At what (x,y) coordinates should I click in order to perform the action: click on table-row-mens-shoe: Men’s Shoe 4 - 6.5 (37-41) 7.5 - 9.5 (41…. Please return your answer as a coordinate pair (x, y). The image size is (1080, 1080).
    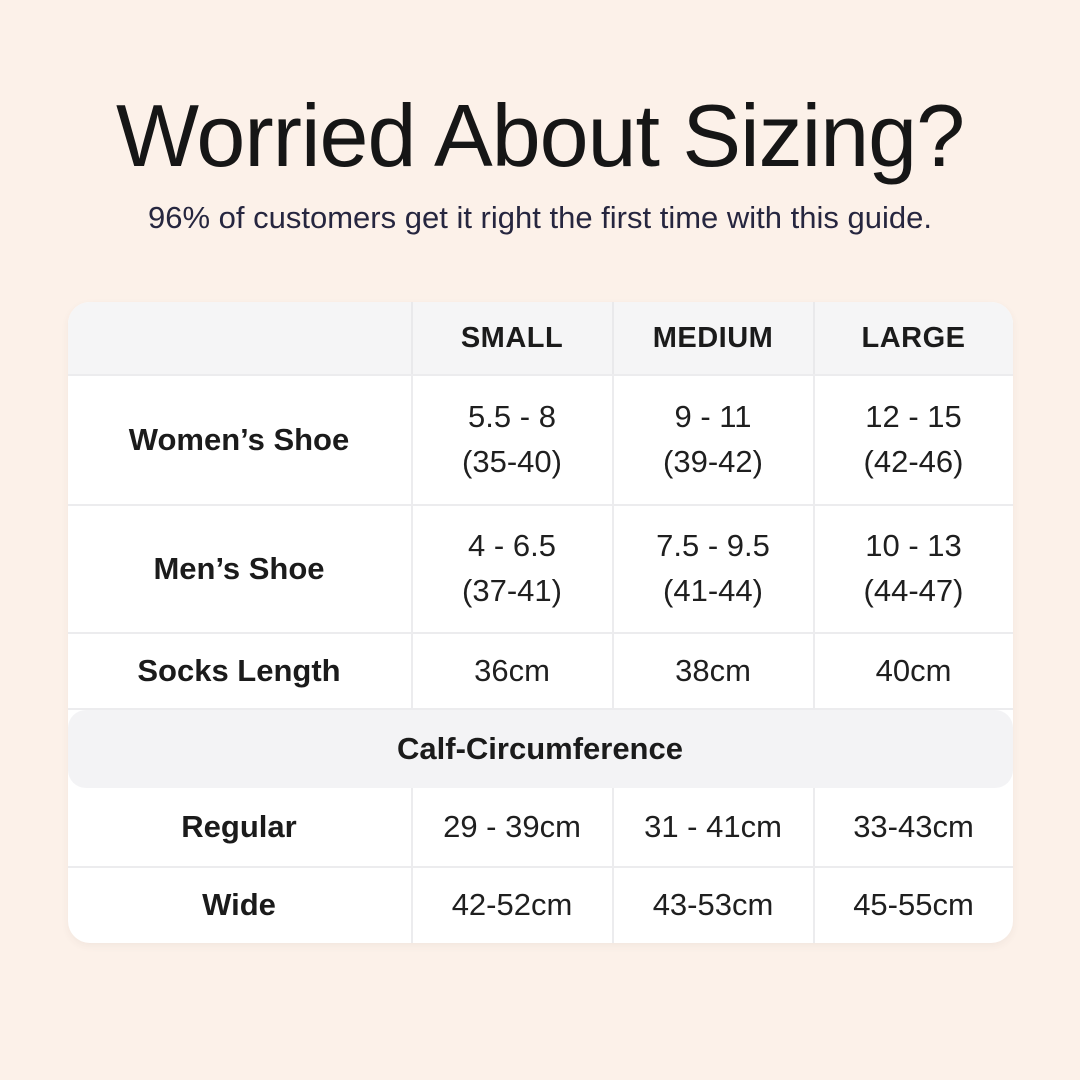
    Looking at the image, I should click on (540, 570).